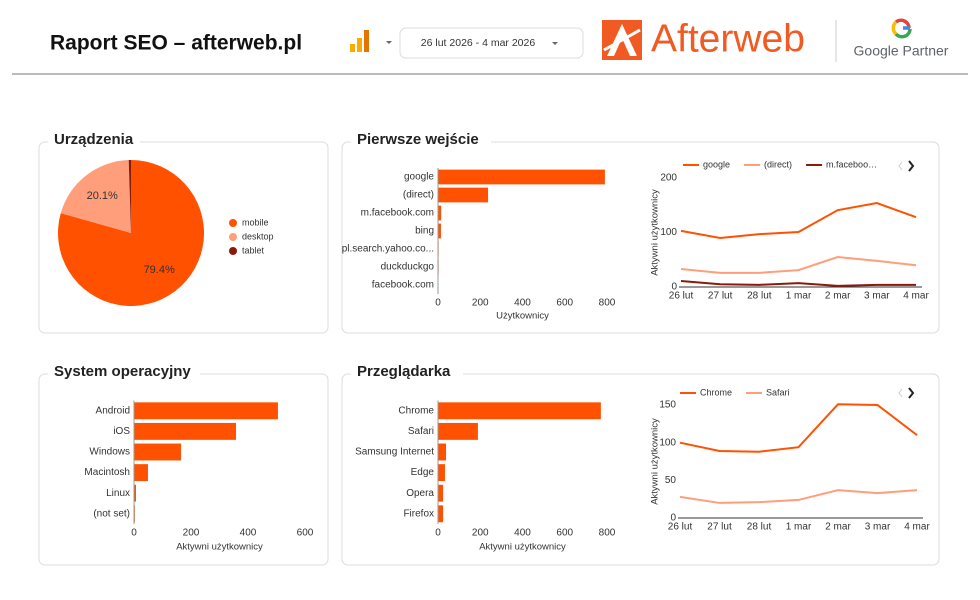  I want to click on card-title: System operacyjny, so click(122, 371).